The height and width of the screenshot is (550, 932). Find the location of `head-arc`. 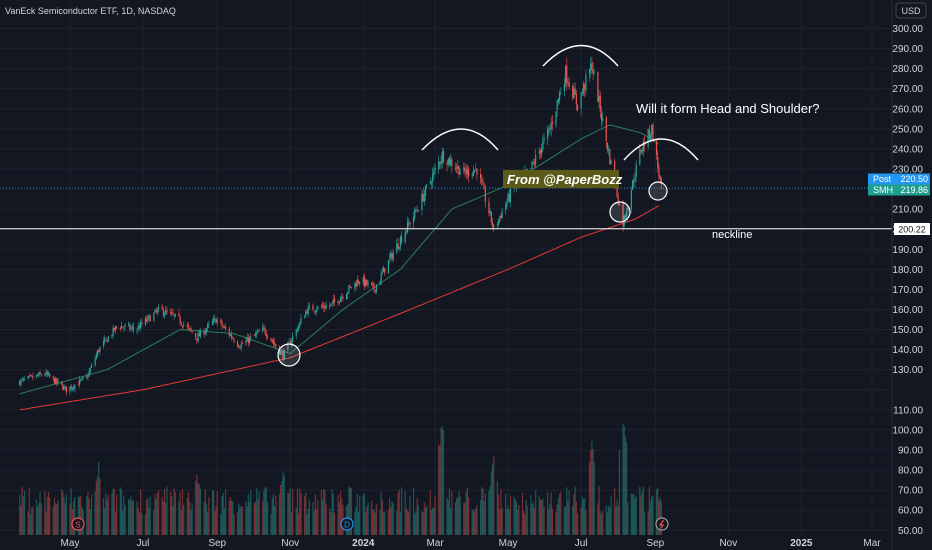

head-arc is located at coordinates (580, 55).